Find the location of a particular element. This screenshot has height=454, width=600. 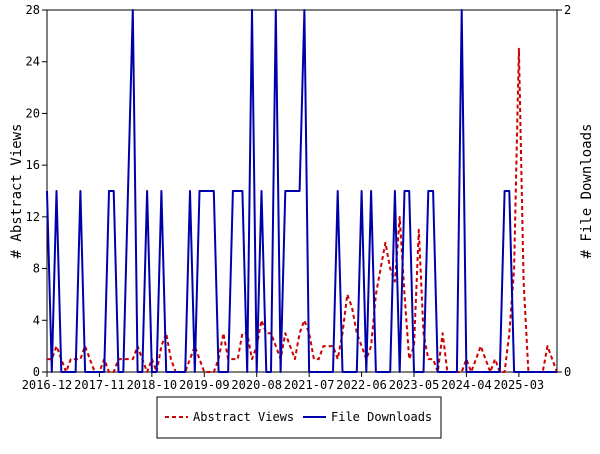

left-tick-label: 24 is located at coordinates (33, 62).